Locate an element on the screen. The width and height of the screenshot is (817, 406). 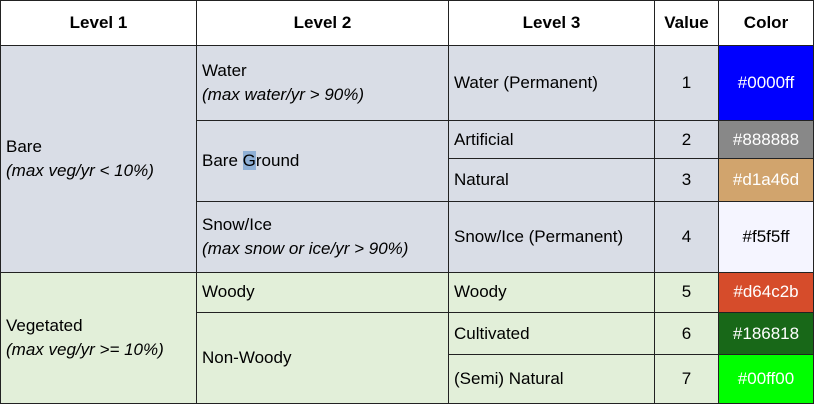
level2-label-part: Bare is located at coordinates (222, 160).